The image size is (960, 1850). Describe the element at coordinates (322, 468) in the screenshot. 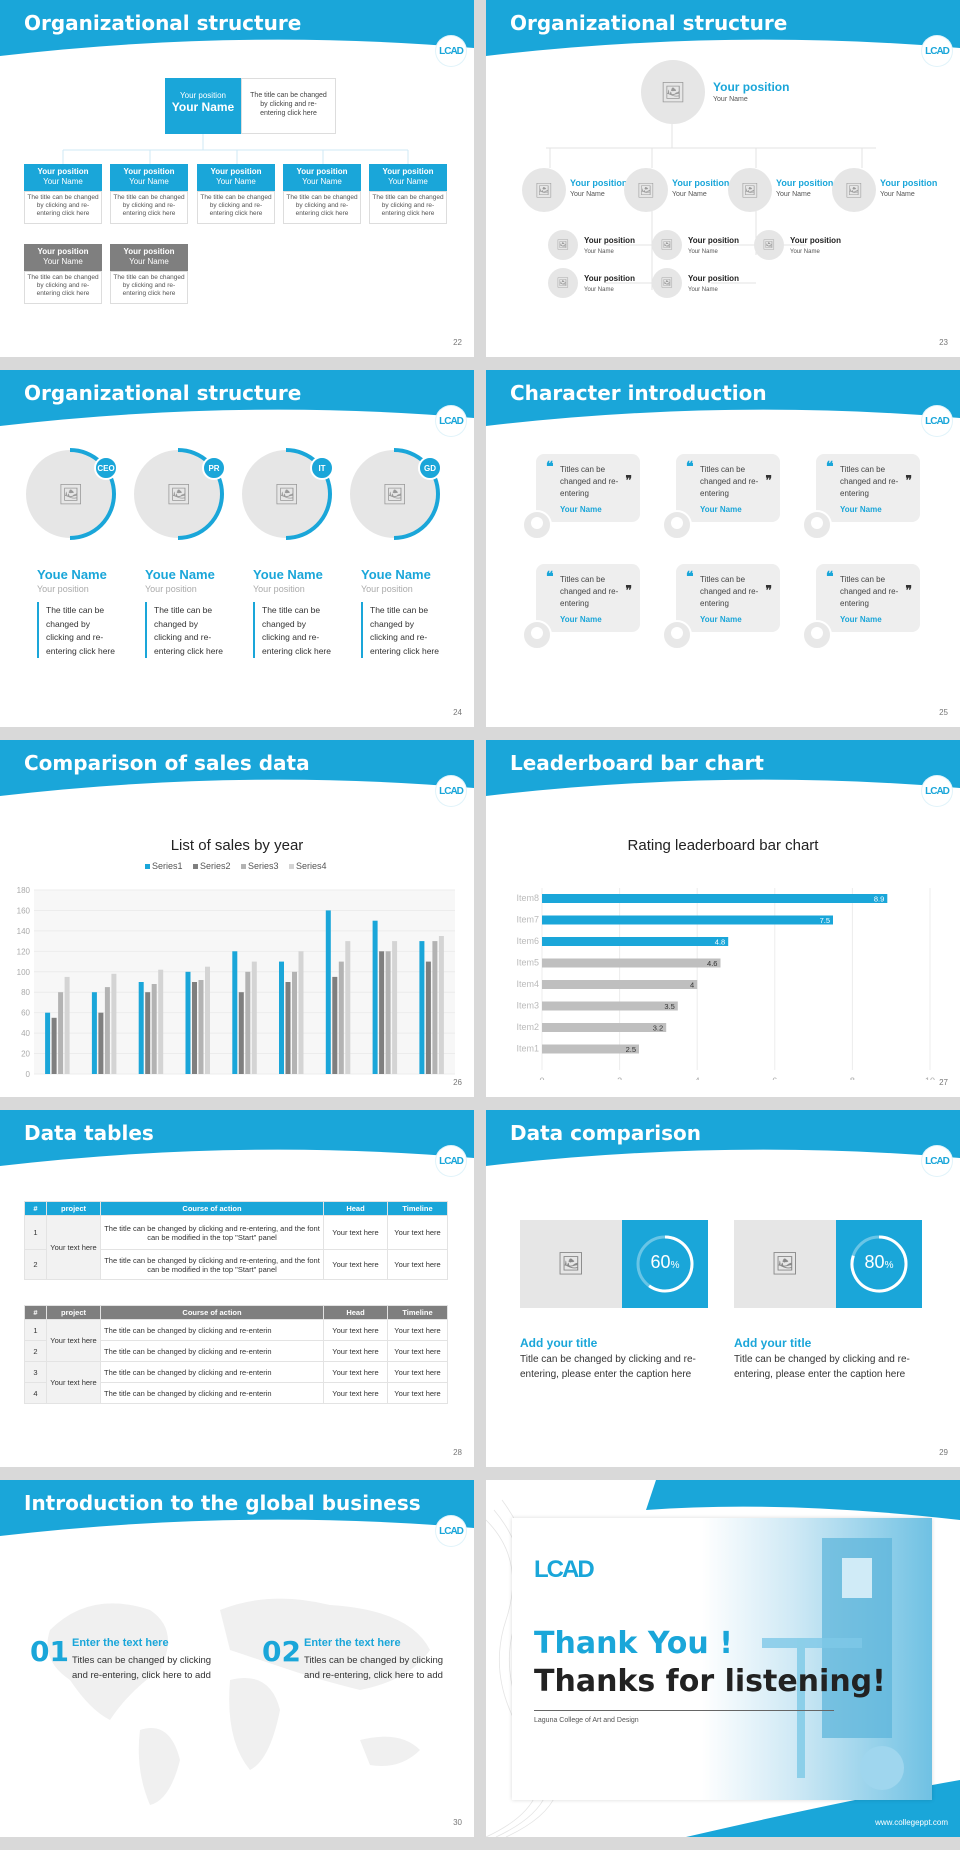

I see `role-badge: IT` at that location.